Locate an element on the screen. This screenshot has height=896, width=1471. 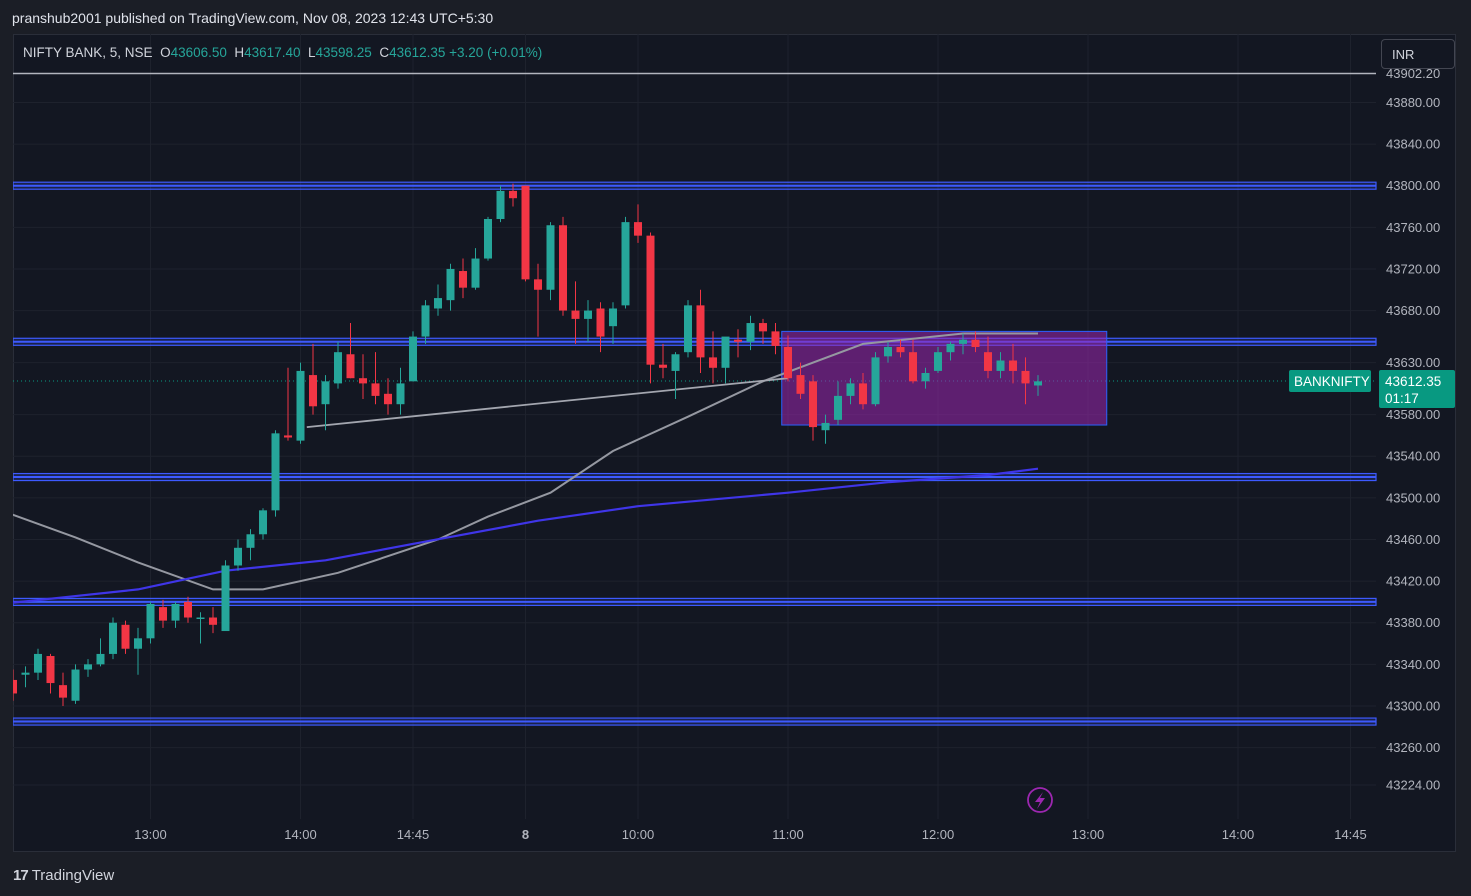
symbol-tag-text: BANKNIFTY is located at coordinates (1332, 381).